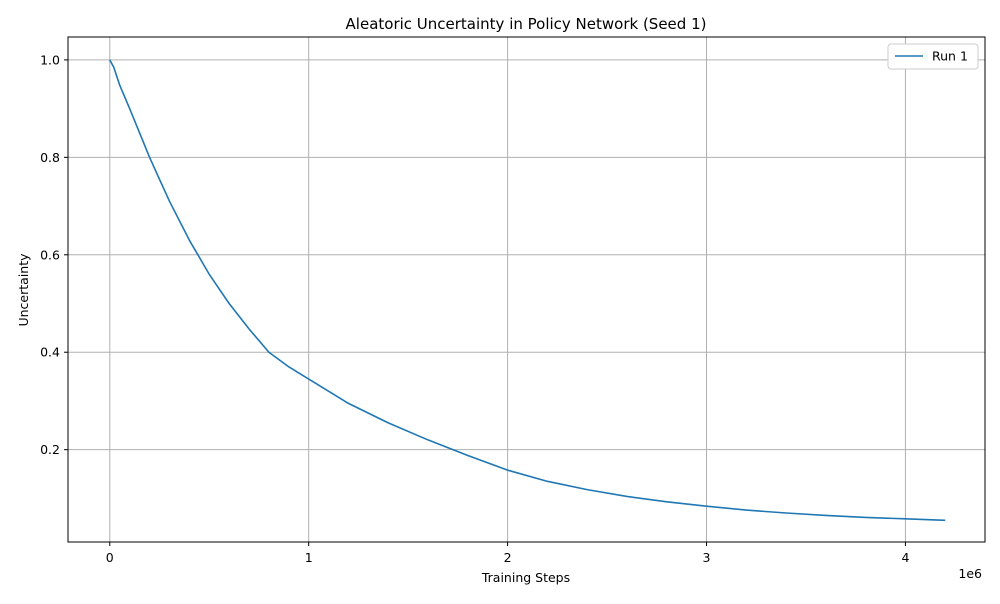 Image resolution: width=1000 pixels, height=604 pixels. I want to click on x-tick-label: 0, so click(110, 557).